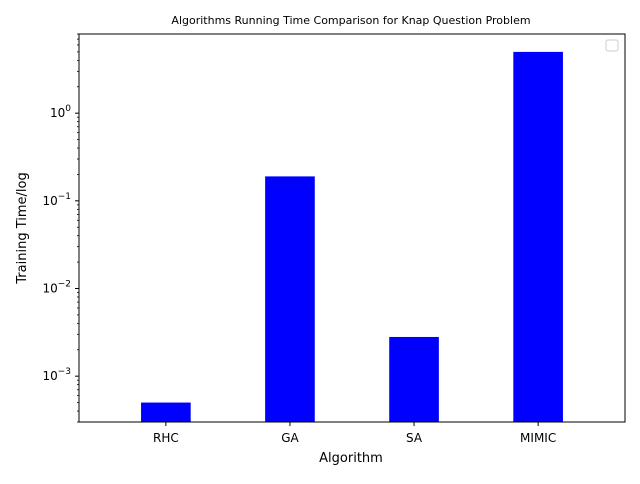 The width and height of the screenshot is (640, 484). Describe the element at coordinates (354, 433) in the screenshot. I see `x-axis-ticks: RHC GA SA MIMIC` at that location.